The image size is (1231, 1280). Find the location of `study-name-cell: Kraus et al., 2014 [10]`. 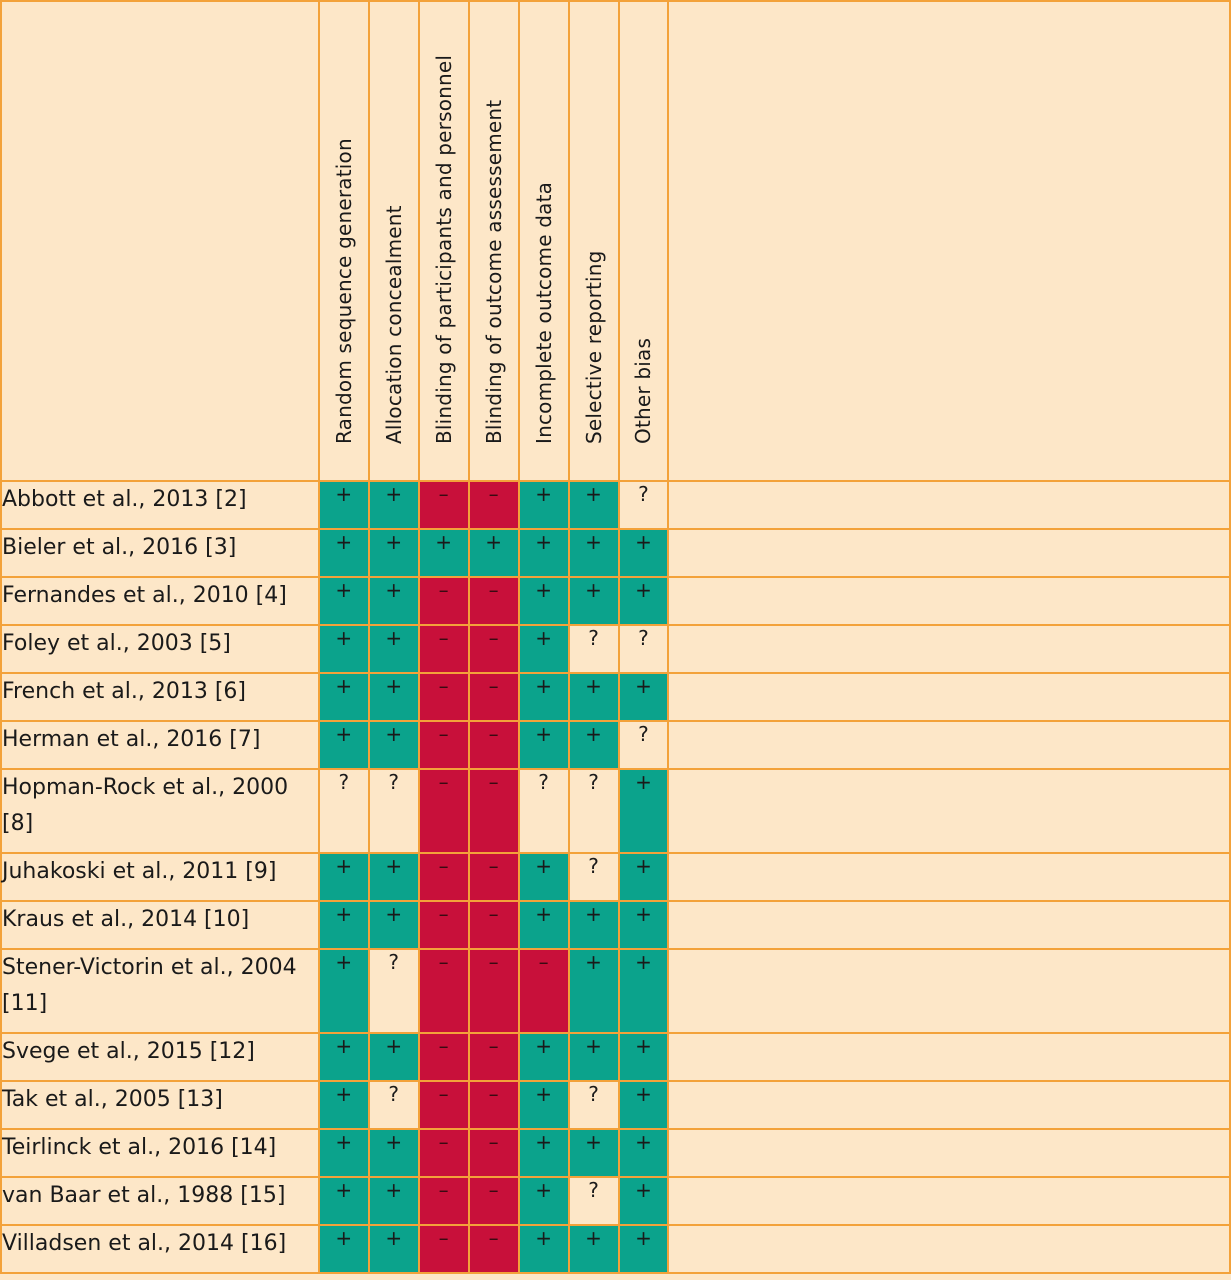

study-name-cell: Kraus et al., 2014 [10] is located at coordinates (160, 925).